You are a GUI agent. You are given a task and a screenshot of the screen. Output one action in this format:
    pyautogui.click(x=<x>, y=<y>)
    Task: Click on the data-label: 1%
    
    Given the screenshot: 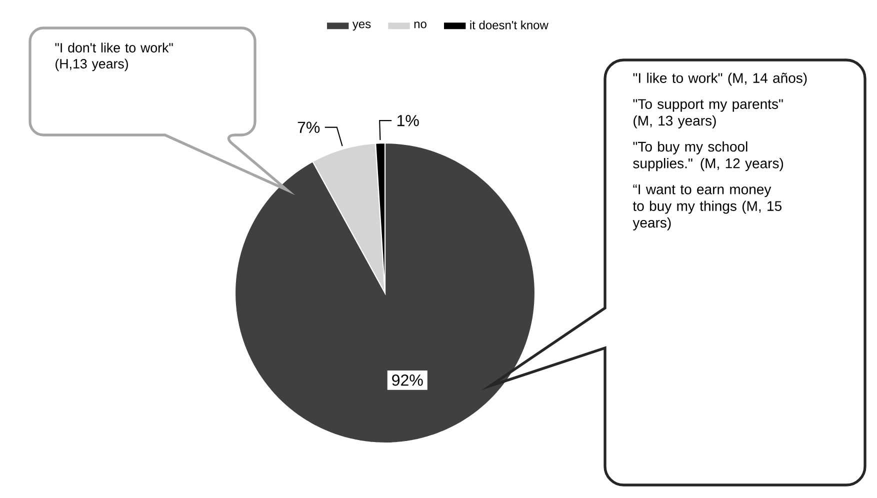 What is the action you would take?
    pyautogui.click(x=408, y=120)
    